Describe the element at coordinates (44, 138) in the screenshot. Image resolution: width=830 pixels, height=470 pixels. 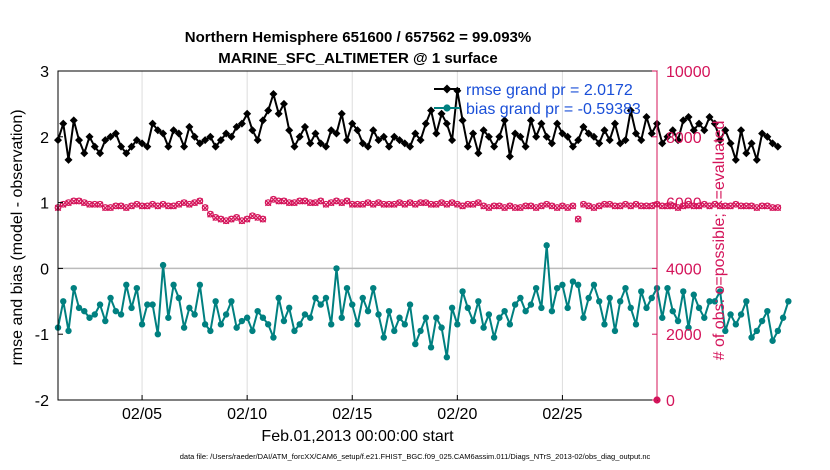
I see `y-tick-label-4: 2` at that location.